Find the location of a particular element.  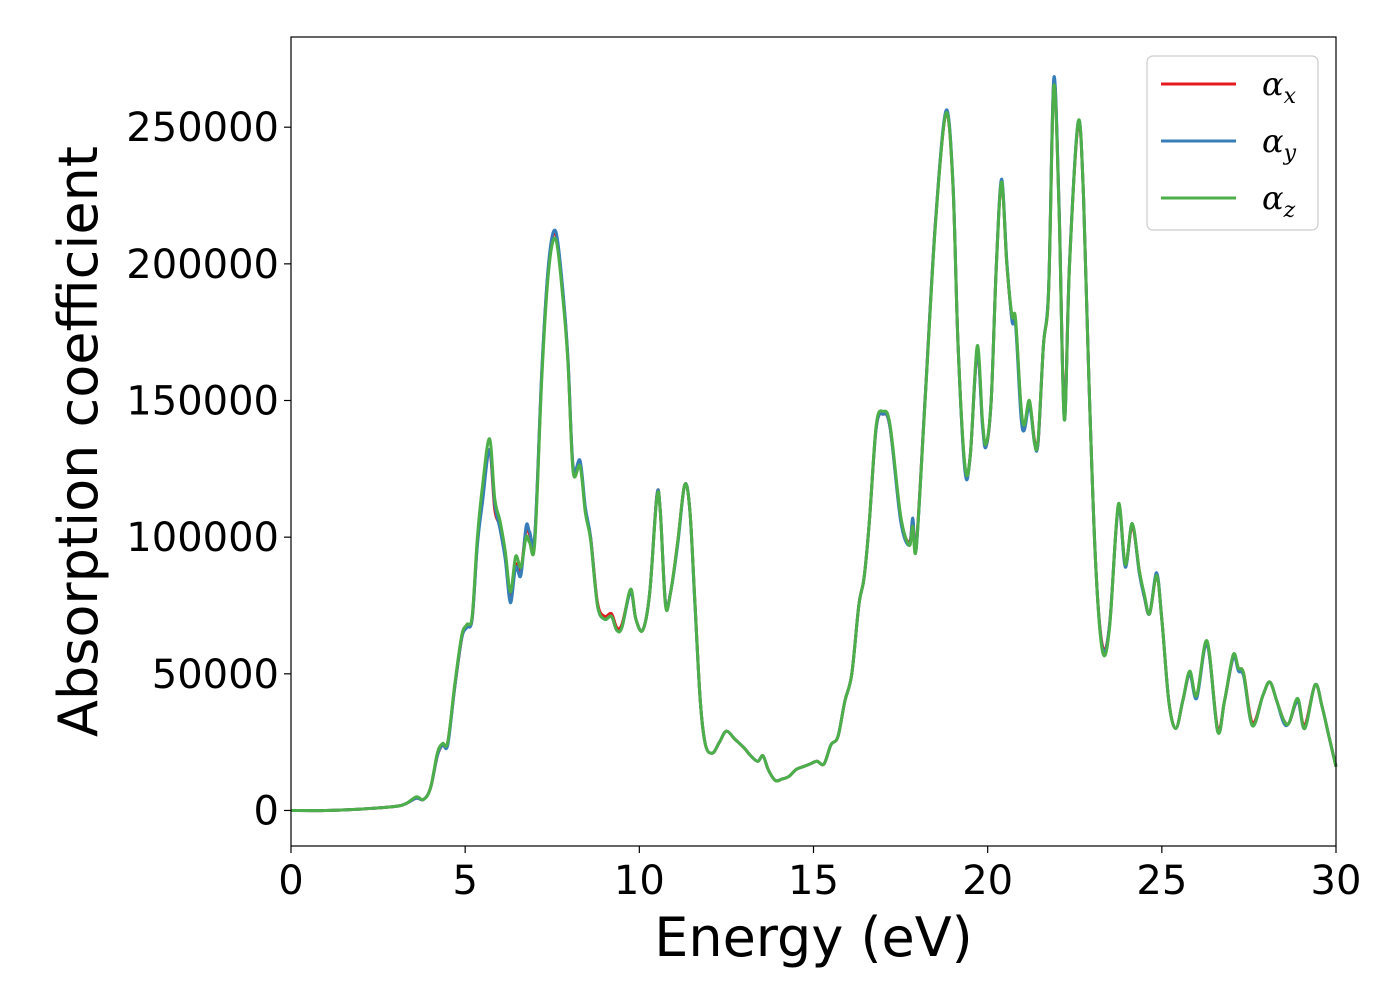

x-tick-label: 15 is located at coordinates (813, 881).